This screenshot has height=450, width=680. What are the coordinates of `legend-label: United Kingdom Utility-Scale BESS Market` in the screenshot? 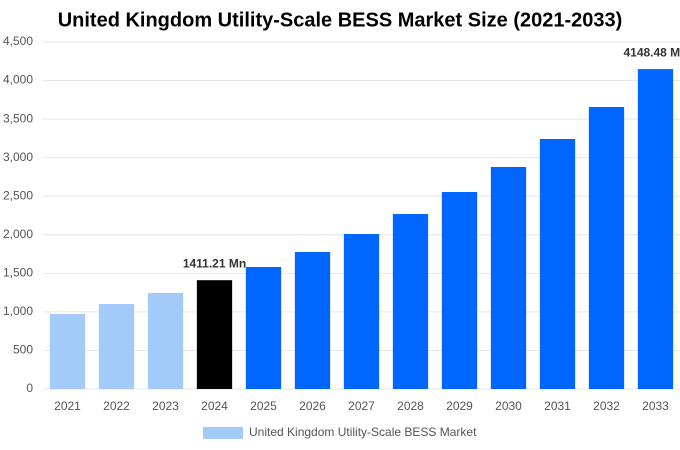 It's located at (363, 432).